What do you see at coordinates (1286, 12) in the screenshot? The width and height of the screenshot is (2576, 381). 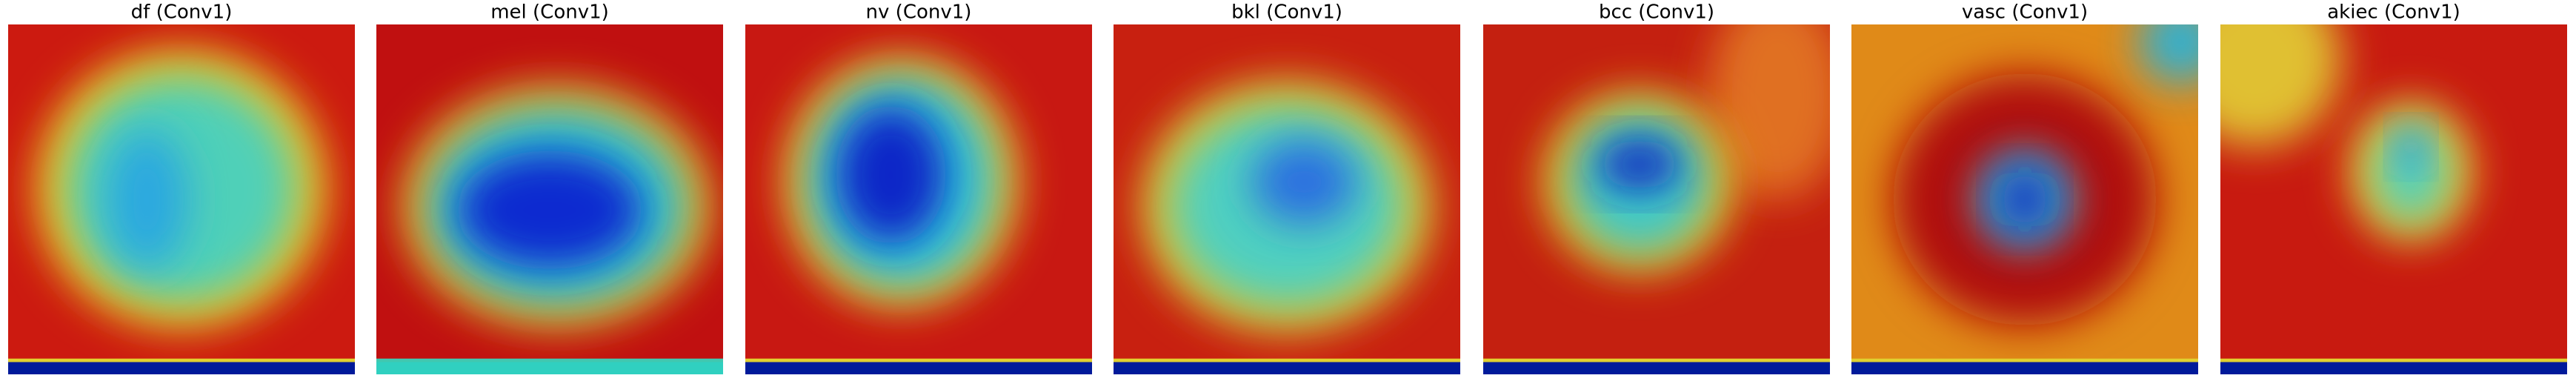 I see `panel-title: bkl (Conv1)` at bounding box center [1286, 12].